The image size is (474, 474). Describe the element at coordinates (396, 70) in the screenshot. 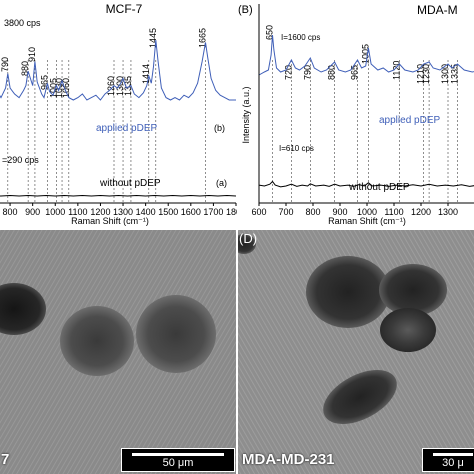

I see `peak-label: 1120` at that location.